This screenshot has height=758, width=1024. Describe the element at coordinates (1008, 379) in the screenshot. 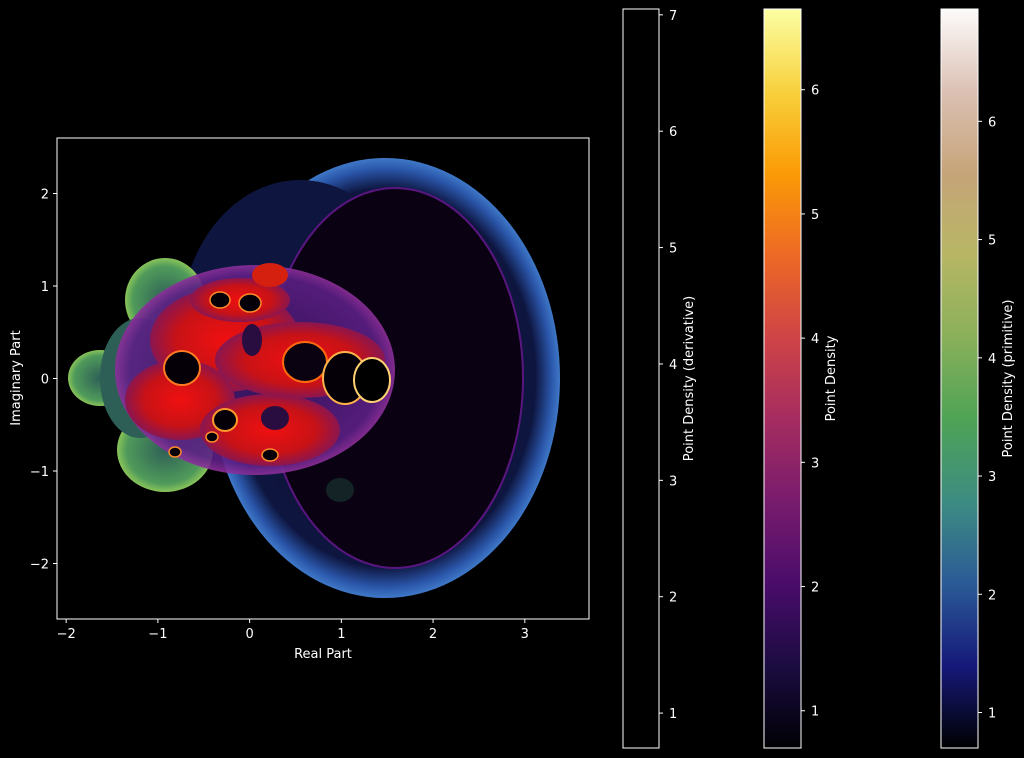

I see `colorbar-label: Point Density (primitive)` at that location.